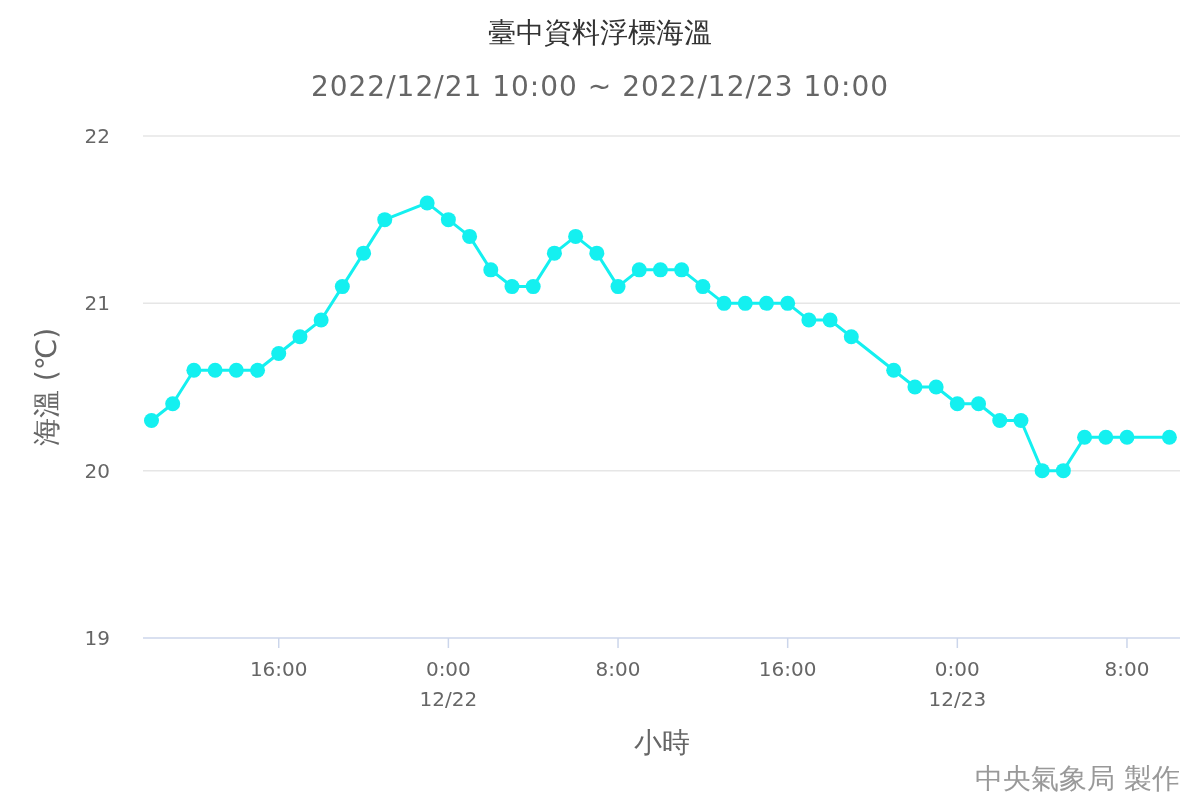  Describe the element at coordinates (448, 684) in the screenshot. I see `x-tick-label: 0:00 12/22` at that location.